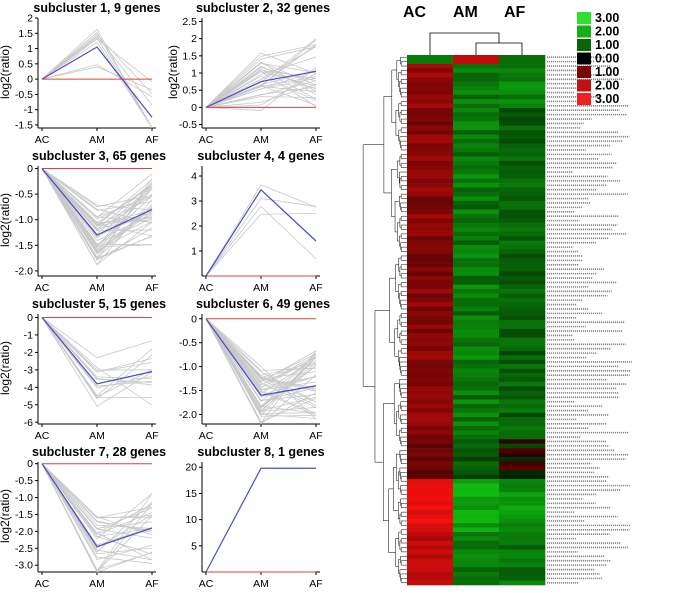 This screenshot has height=593, width=675. I want to click on y-tick-label: 1, so click(194, 252).